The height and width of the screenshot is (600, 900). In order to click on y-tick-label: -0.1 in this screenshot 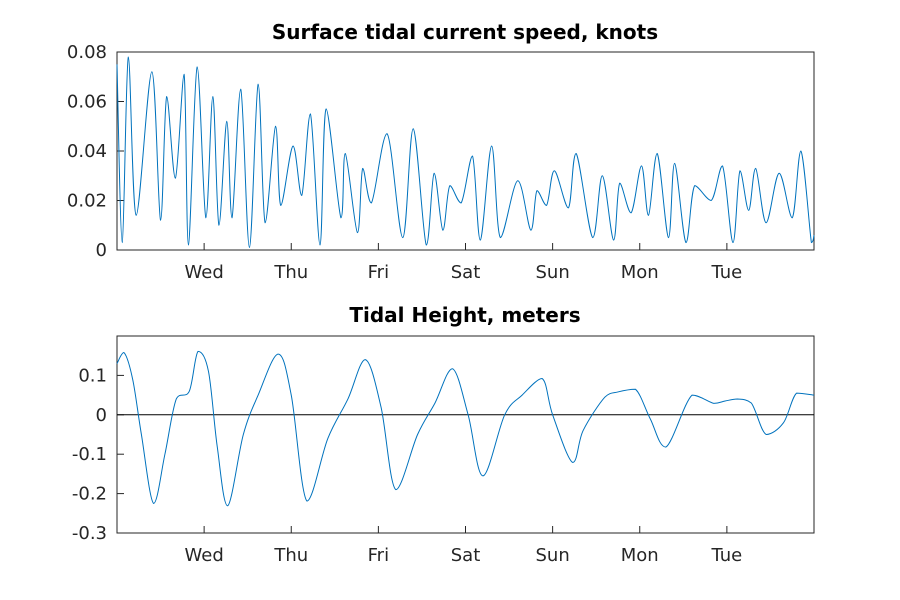, I will do `click(89, 454)`.